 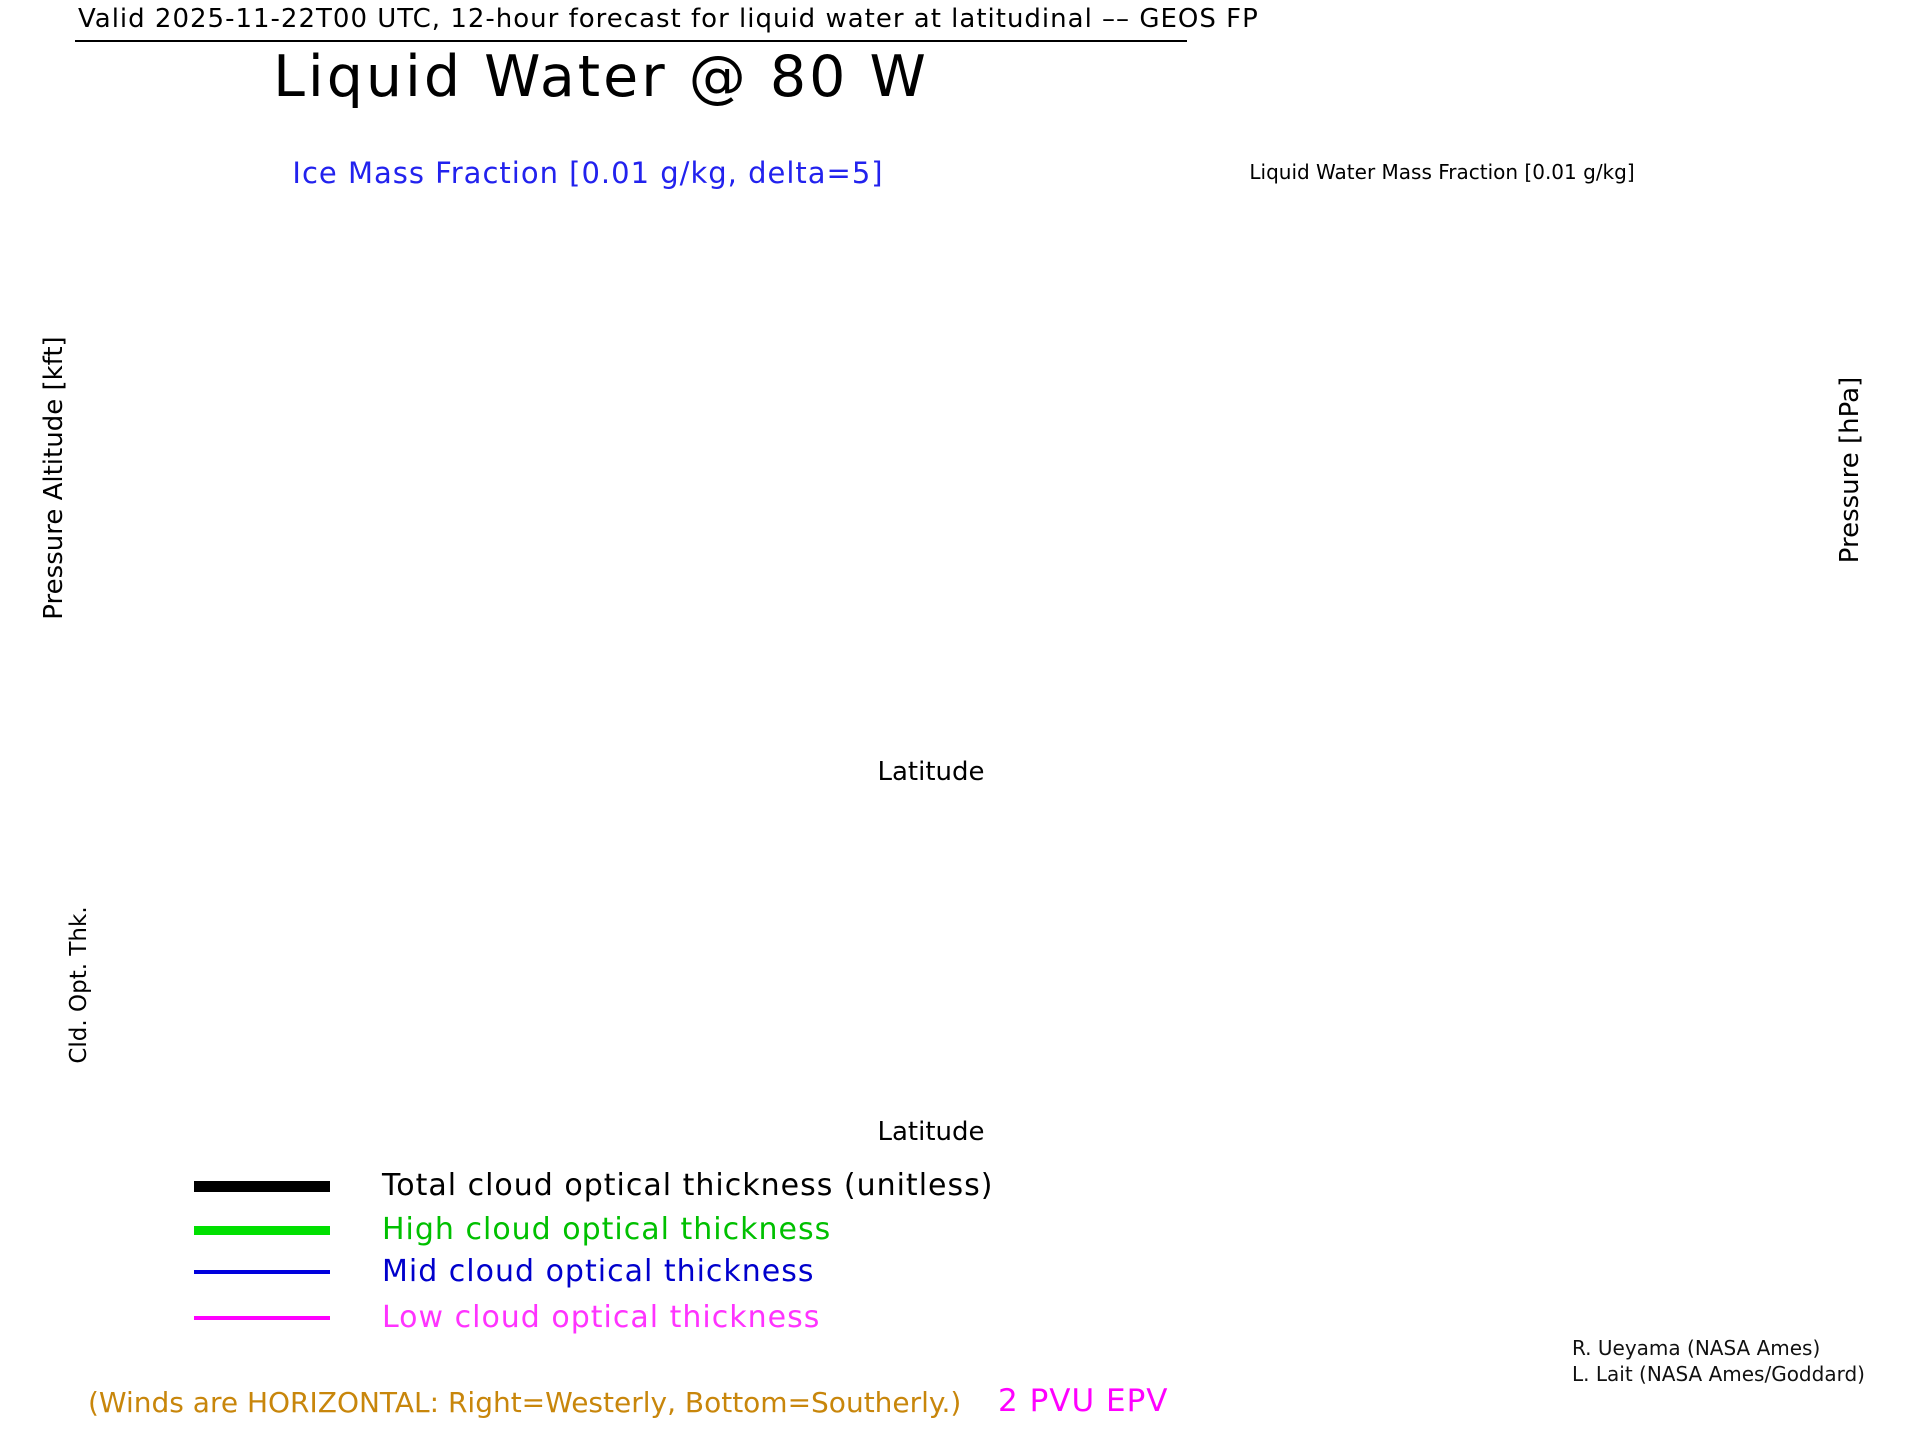 I want to click on legend-label-low: Low cloud optical thickness, so click(x=601, y=1317).